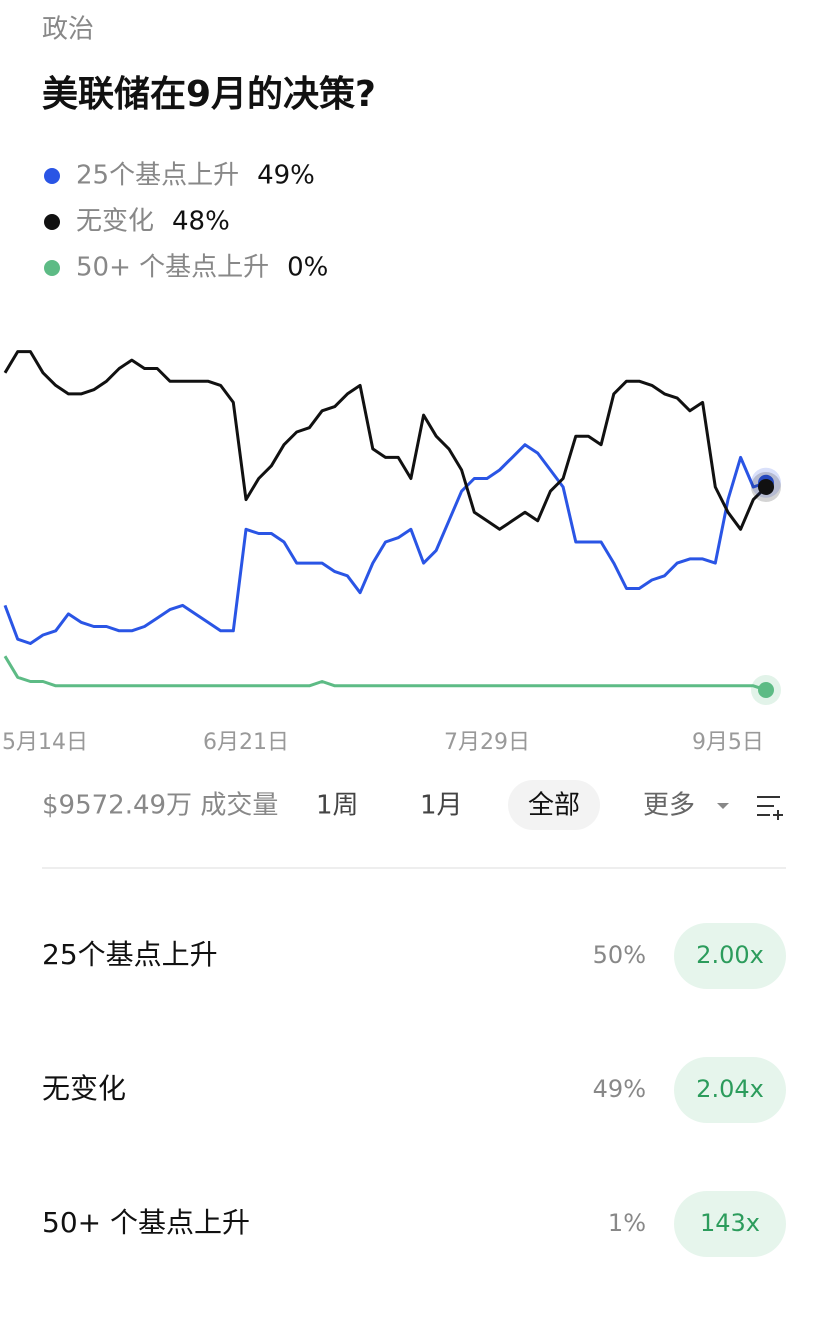 This screenshot has width=828, height=1317. What do you see at coordinates (723, 806) in the screenshot?
I see `more-caret` at bounding box center [723, 806].